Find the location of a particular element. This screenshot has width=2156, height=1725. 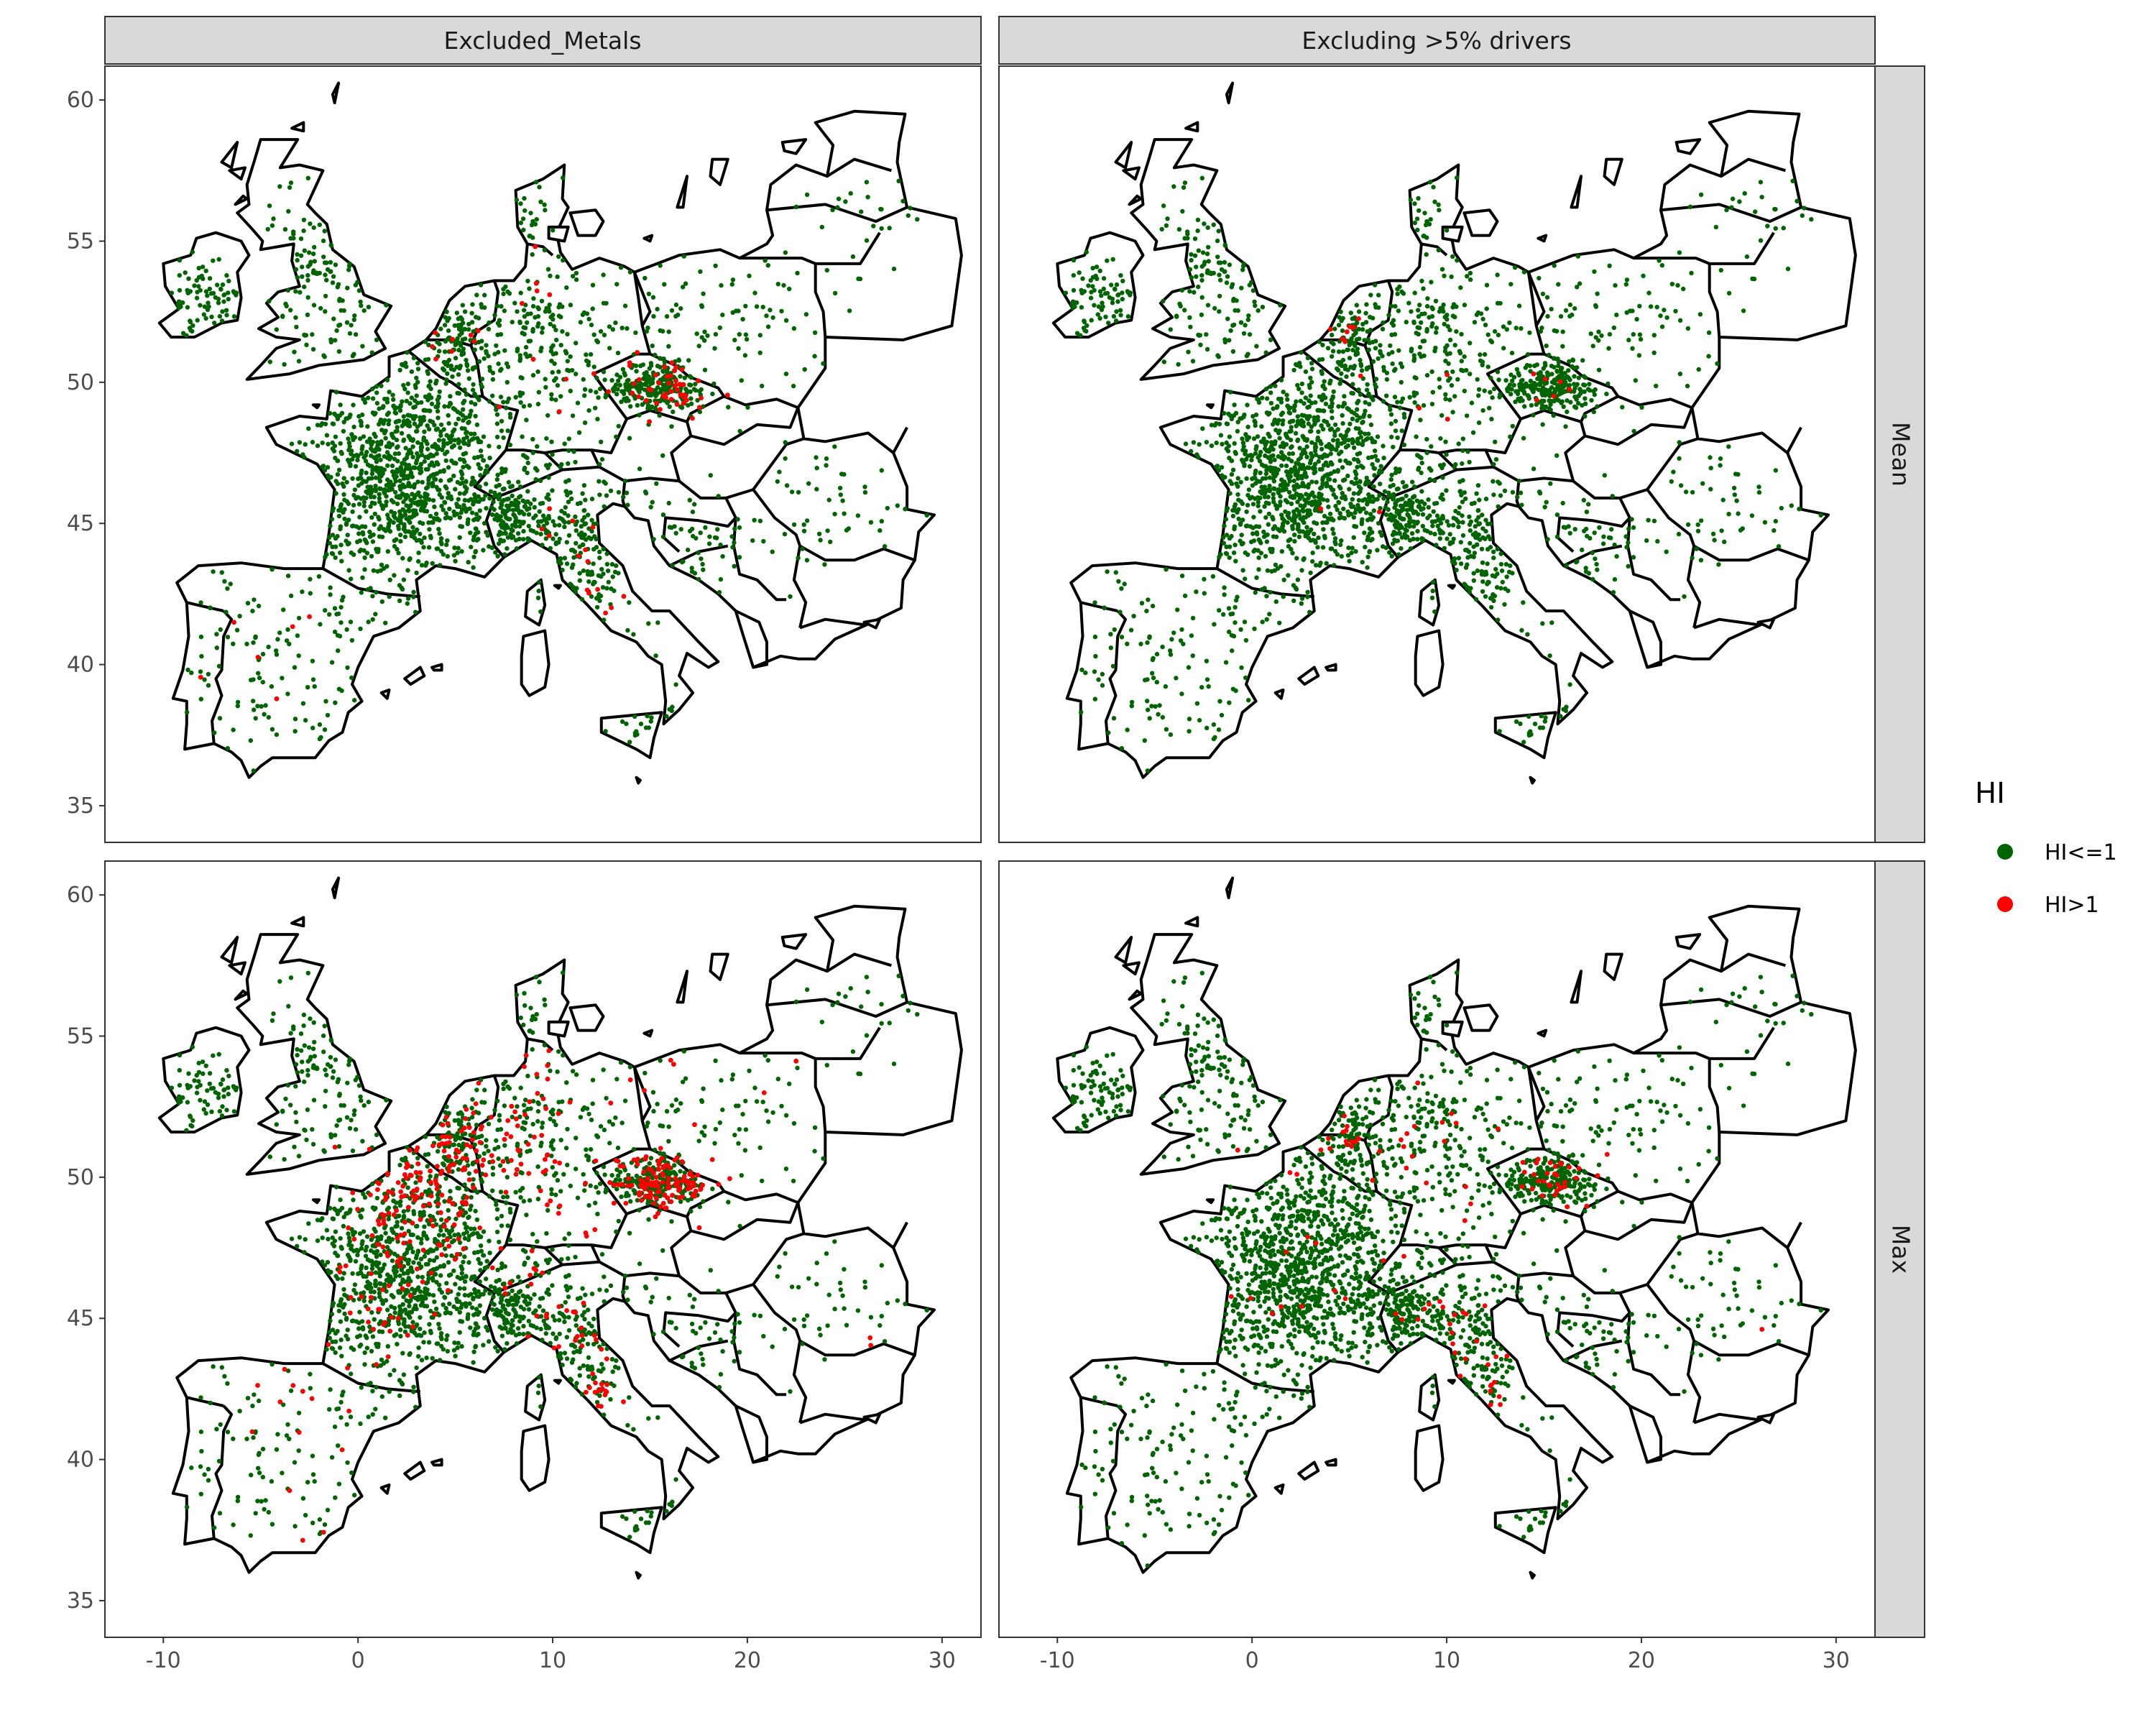

country-border is located at coordinates (223, 677).